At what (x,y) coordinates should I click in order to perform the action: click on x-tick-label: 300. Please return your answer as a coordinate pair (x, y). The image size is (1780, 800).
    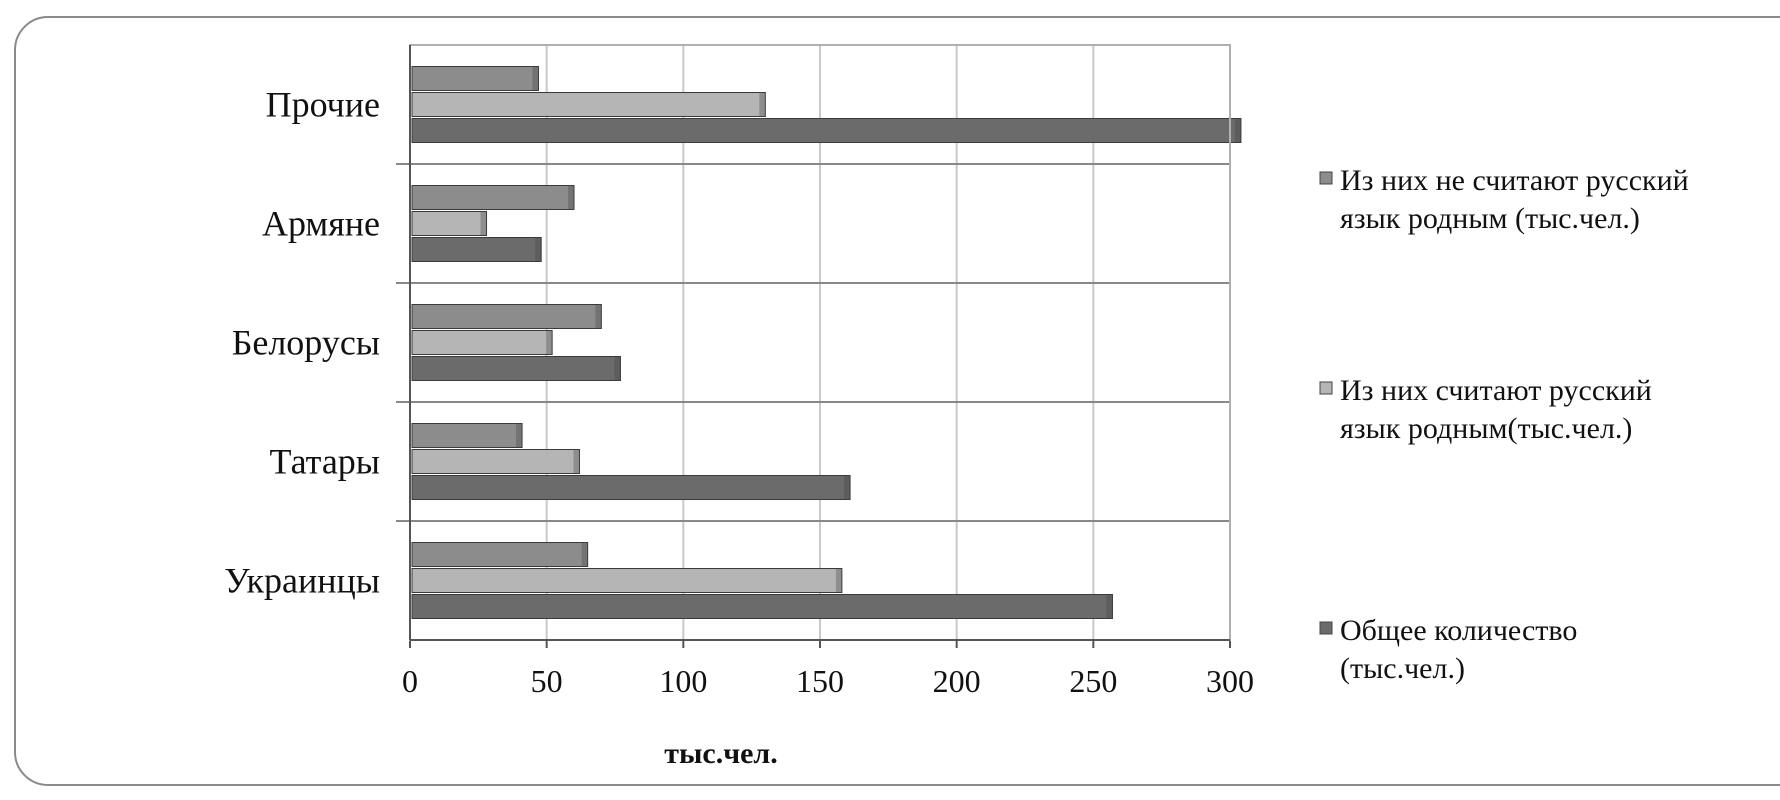
    Looking at the image, I should click on (1230, 681).